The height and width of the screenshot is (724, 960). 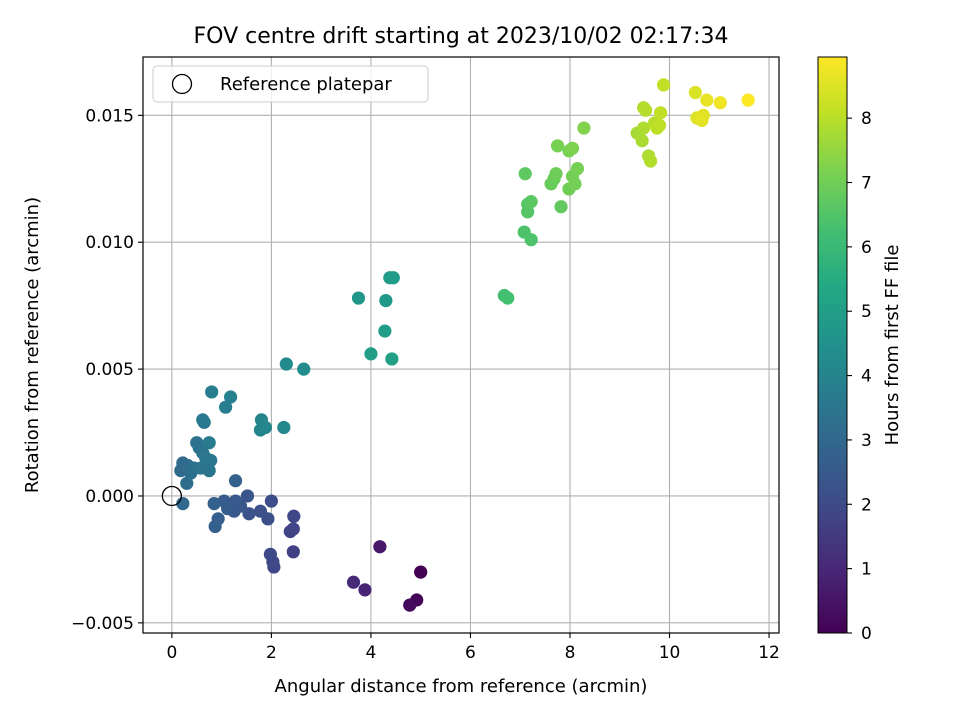 I want to click on x-tick-label: 4, so click(x=371, y=653).